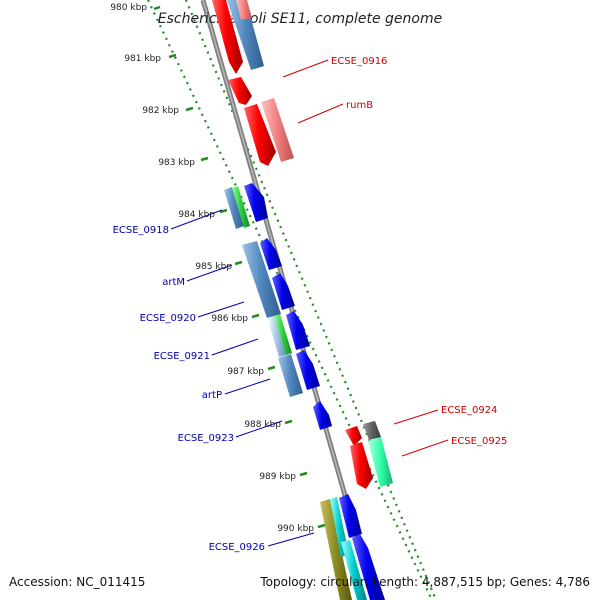  What do you see at coordinates (237, 547) in the screenshot?
I see `gene-label-ecse-0926: ECSE_0926` at bounding box center [237, 547].